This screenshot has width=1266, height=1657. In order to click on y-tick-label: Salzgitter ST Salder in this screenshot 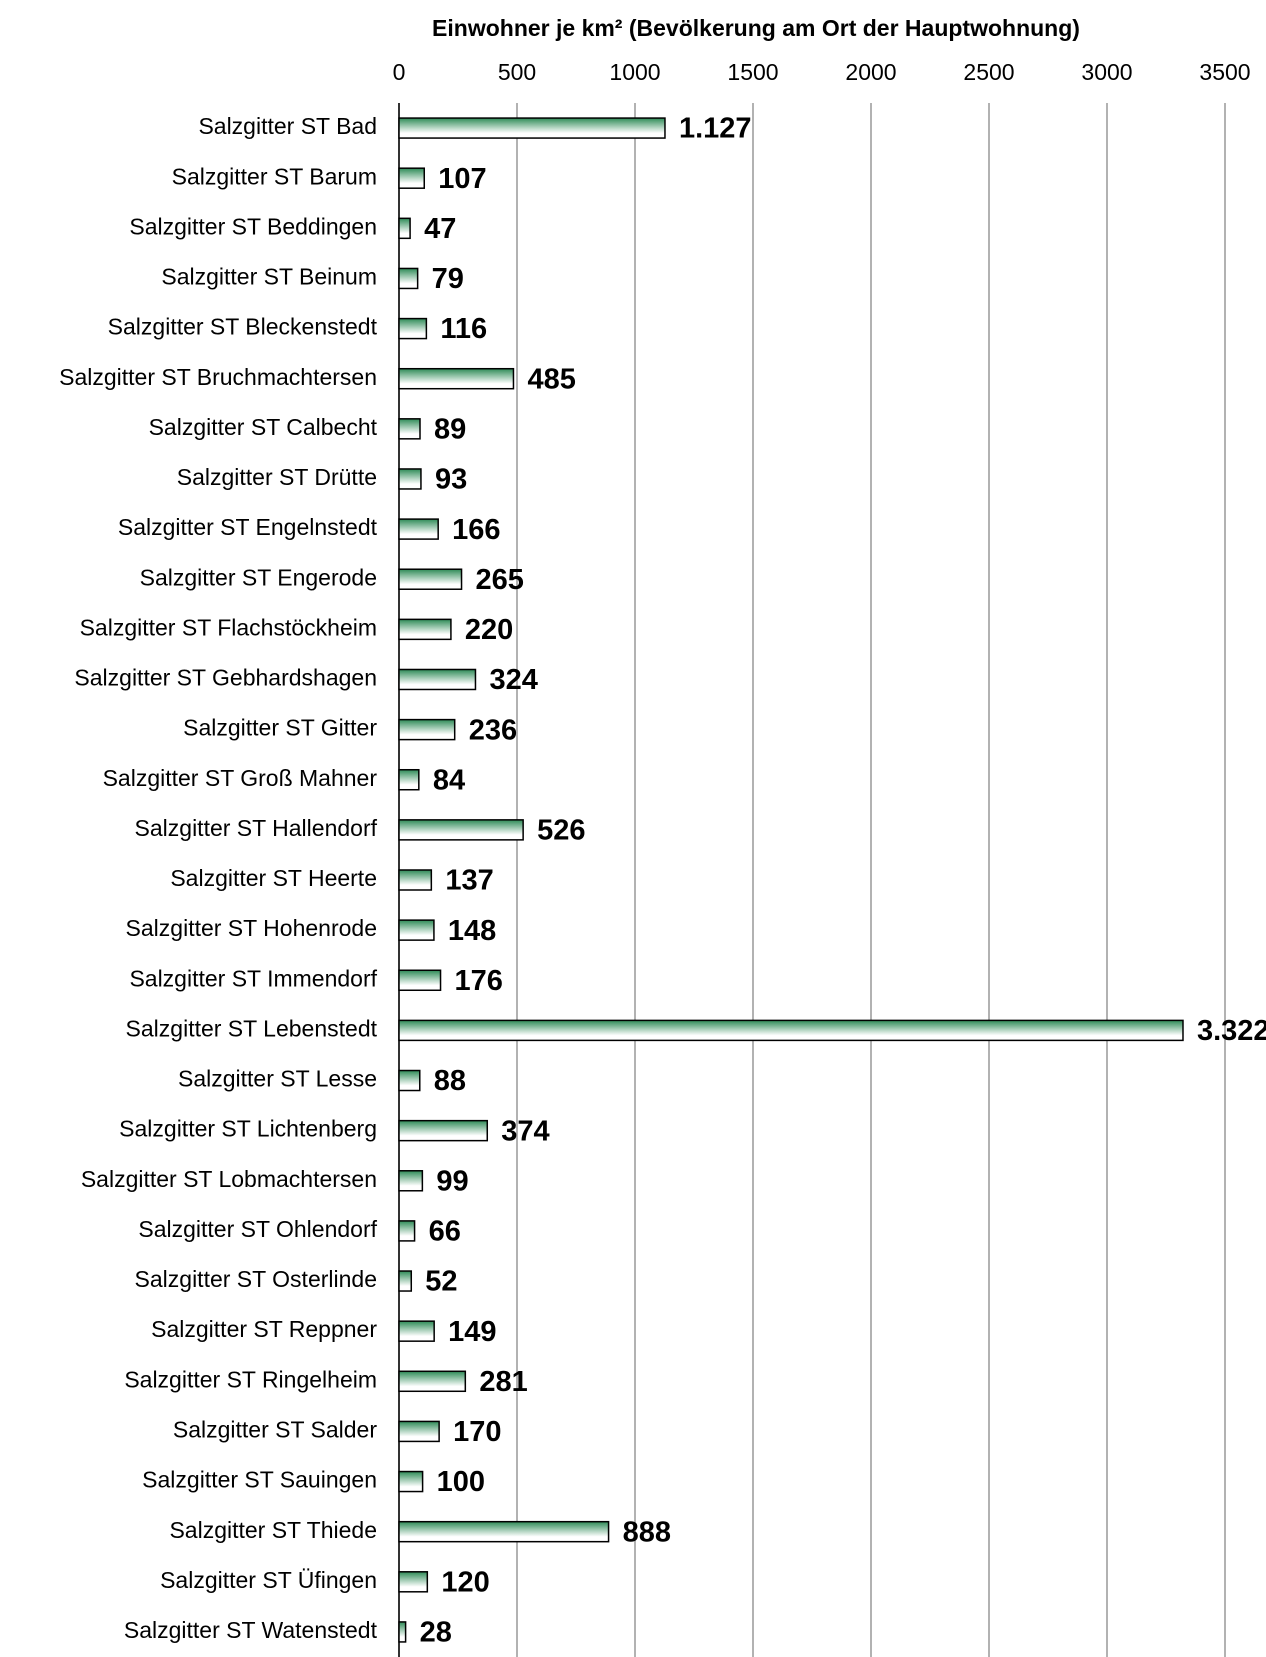, I will do `click(275, 1429)`.